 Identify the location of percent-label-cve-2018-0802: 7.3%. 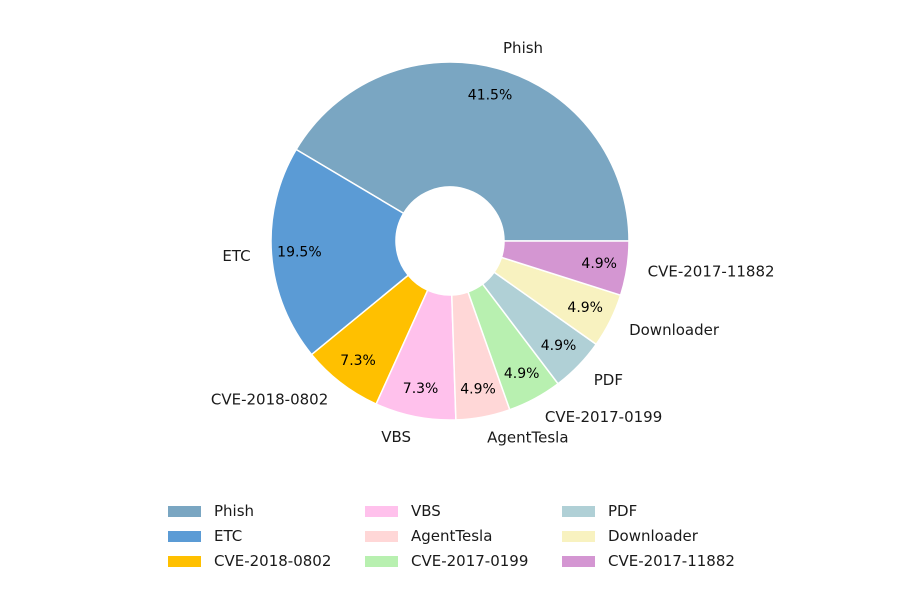
(358, 361).